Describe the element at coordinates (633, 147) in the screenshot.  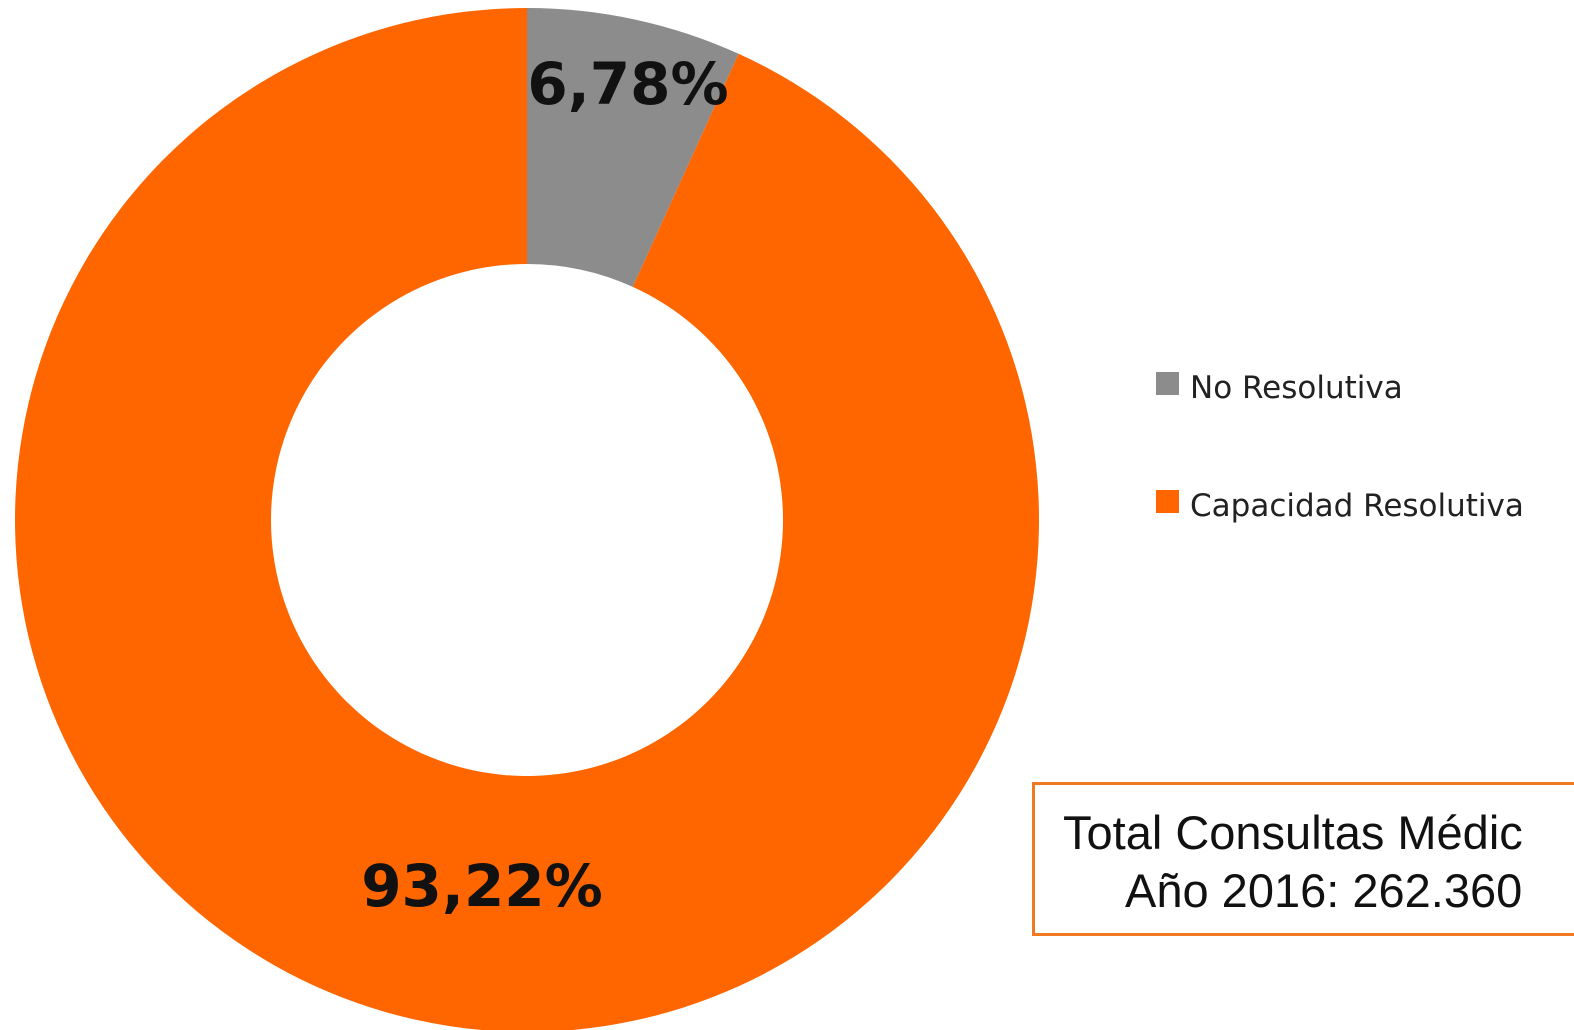
I see `donut-slice-no-resolutiva` at that location.